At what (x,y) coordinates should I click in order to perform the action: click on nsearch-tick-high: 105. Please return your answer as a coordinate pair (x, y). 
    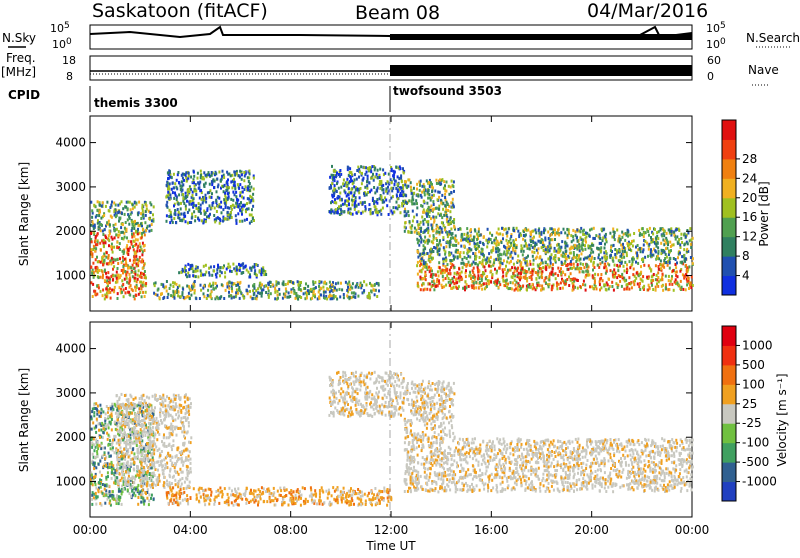
    Looking at the image, I should click on (716, 28).